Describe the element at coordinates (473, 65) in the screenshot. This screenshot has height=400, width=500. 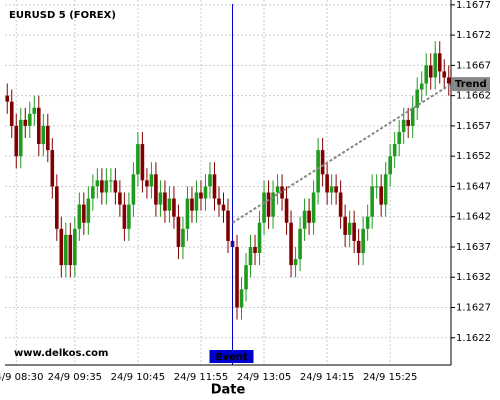
I see `y-tick-label: 1.1667` at that location.